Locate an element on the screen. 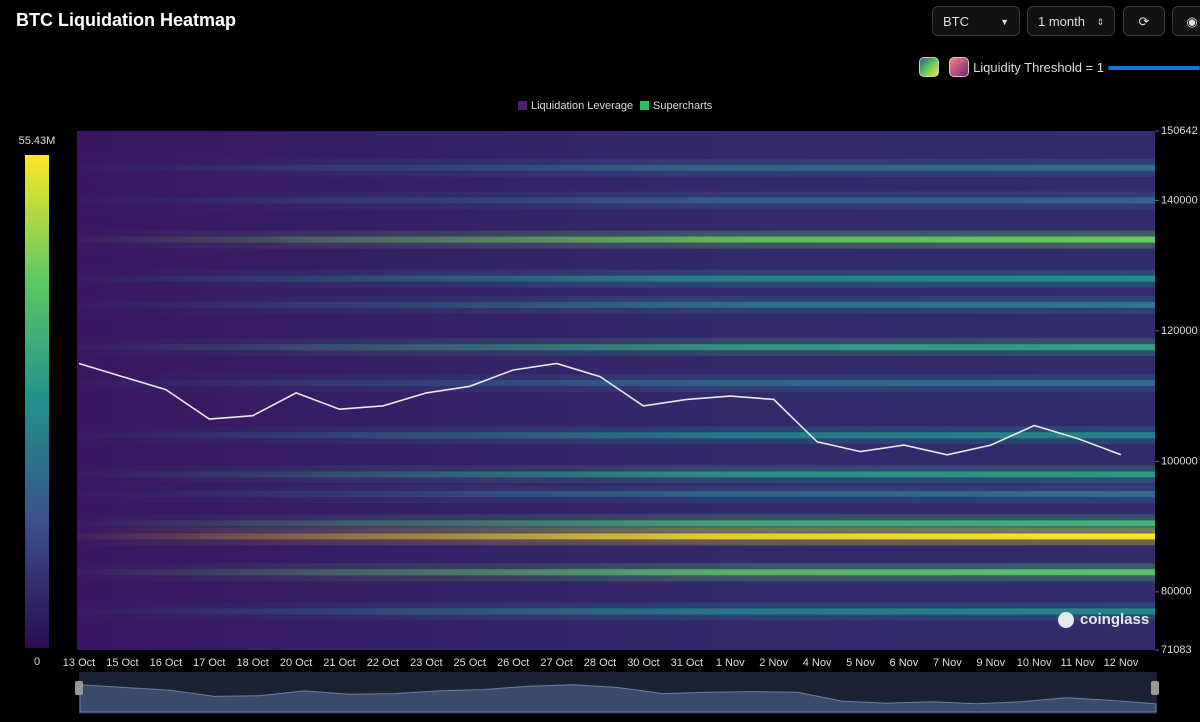 The height and width of the screenshot is (722, 1200). x-tick-label: 25 Oct is located at coordinates (470, 663).